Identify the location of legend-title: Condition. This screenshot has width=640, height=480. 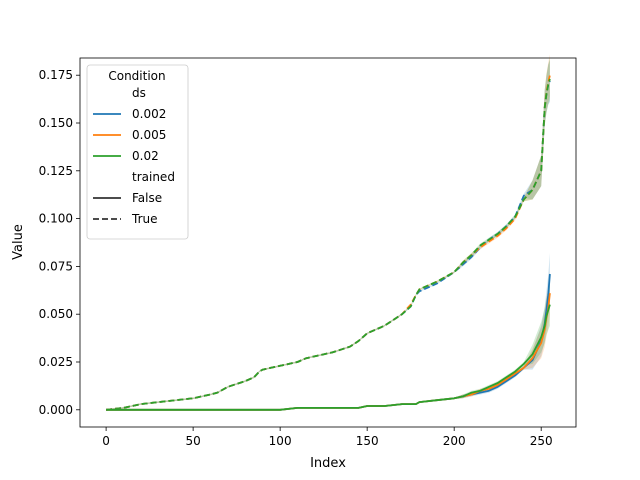
(136, 76).